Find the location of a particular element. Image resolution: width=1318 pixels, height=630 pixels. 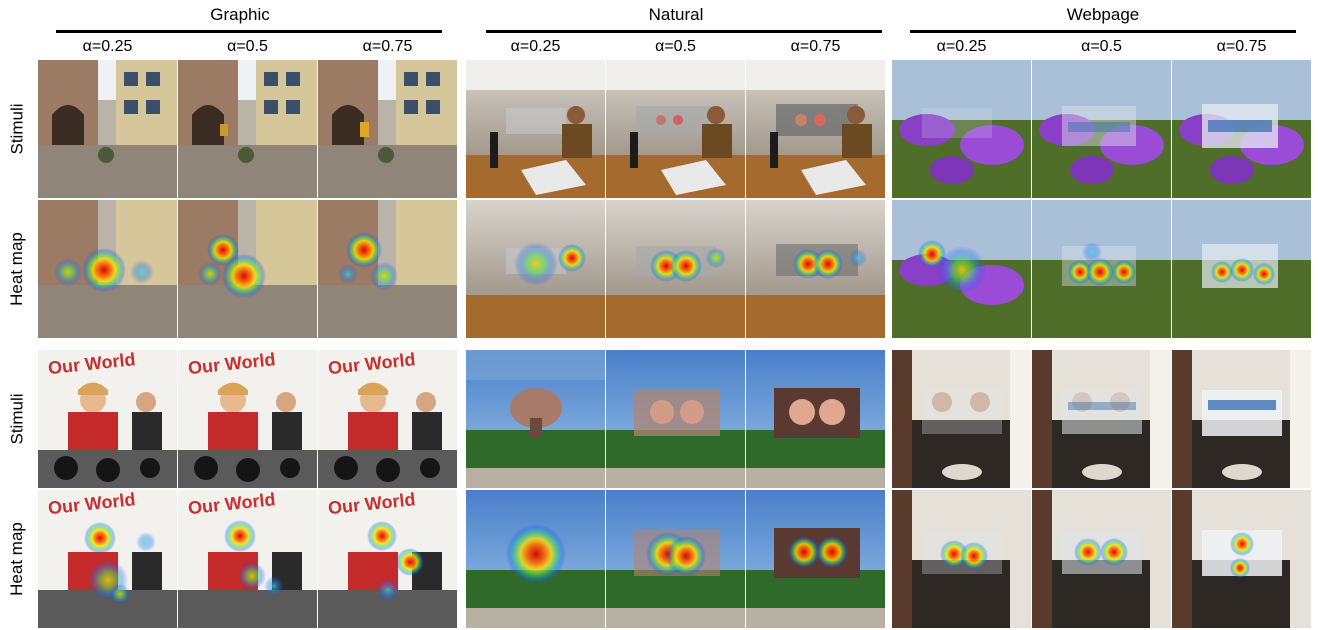

group-rule-webpage is located at coordinates (1103, 31).